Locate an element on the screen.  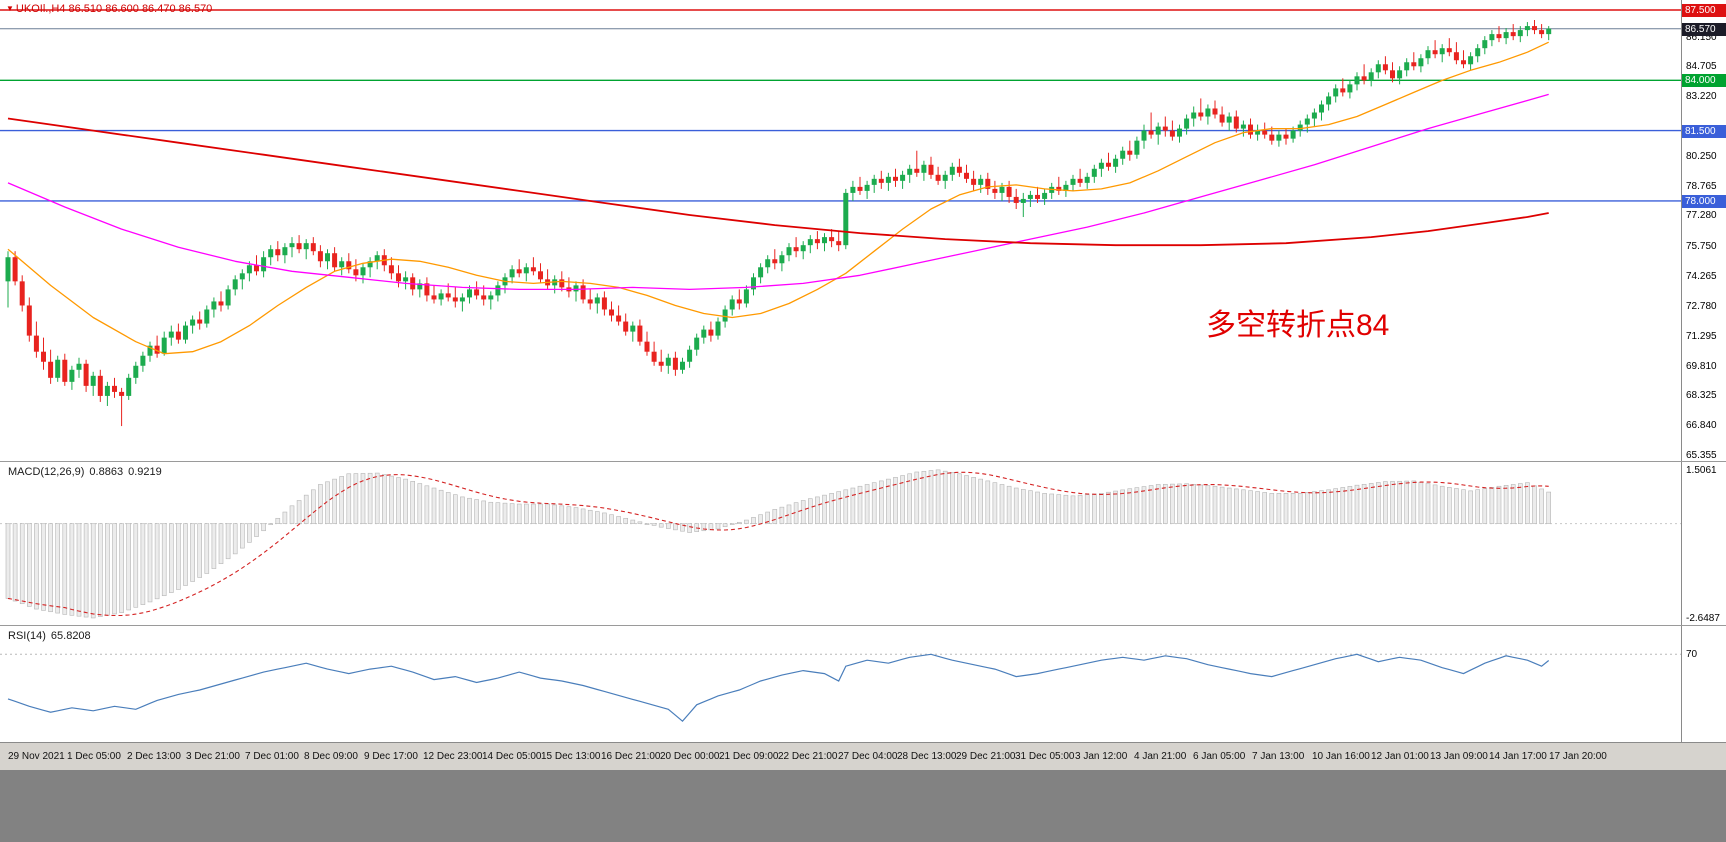
high-value: 86.600 is located at coordinates (122, 9).